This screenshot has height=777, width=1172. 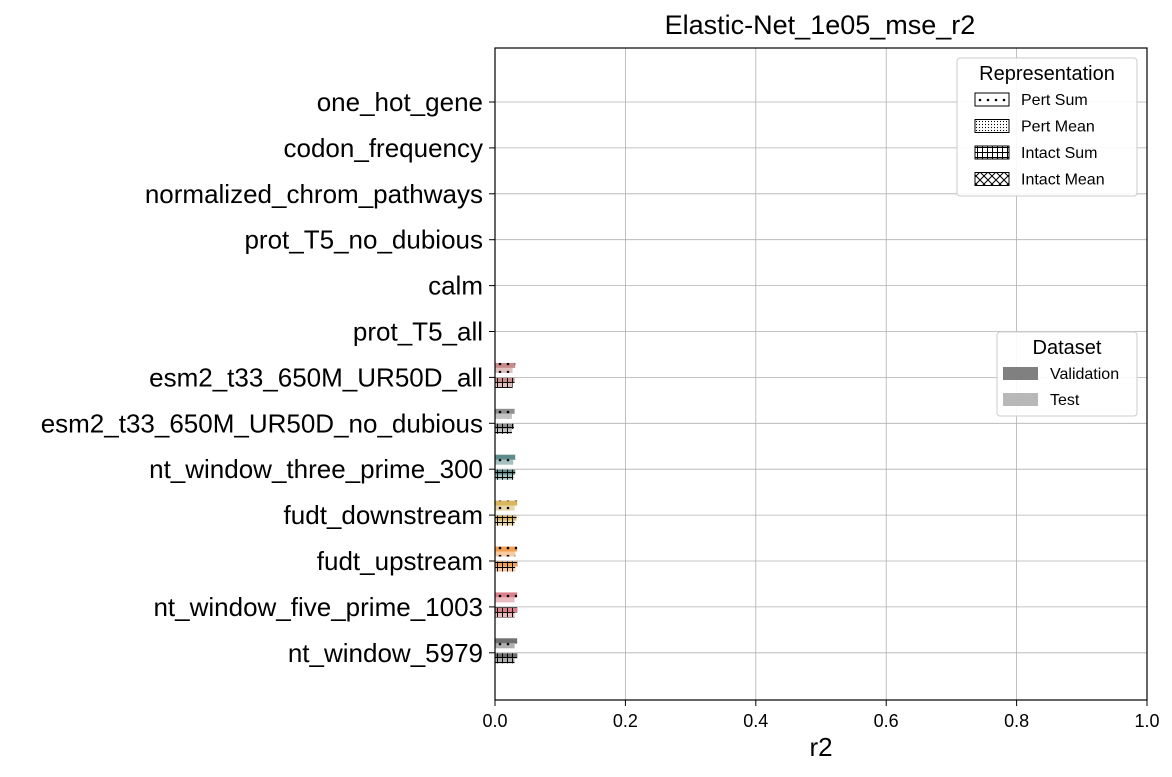 What do you see at coordinates (625, 721) in the screenshot?
I see `x-tick-label: 0.2` at bounding box center [625, 721].